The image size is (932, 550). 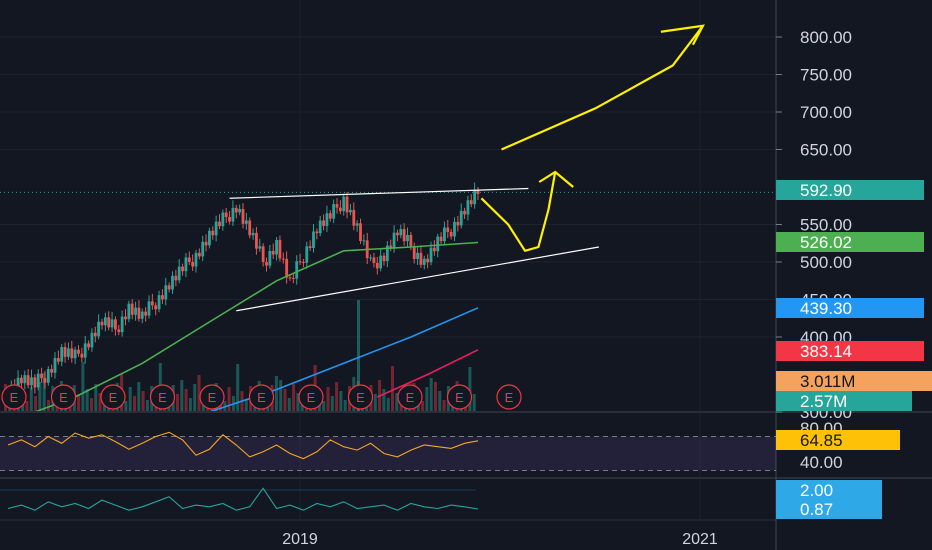 I want to click on osc-bottom-badge, so click(x=829, y=509).